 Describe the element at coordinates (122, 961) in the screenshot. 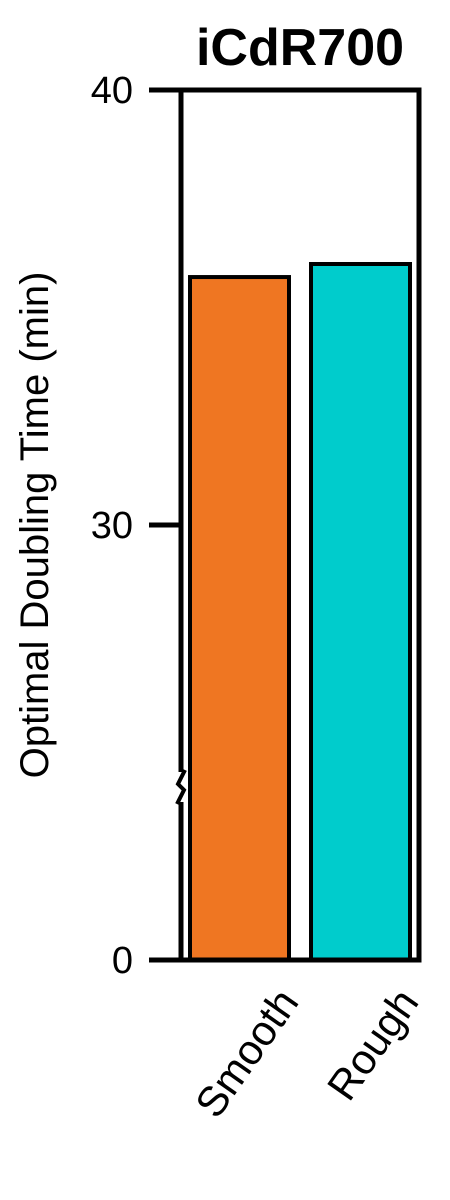

I see `y-tick-label-0: 0` at that location.